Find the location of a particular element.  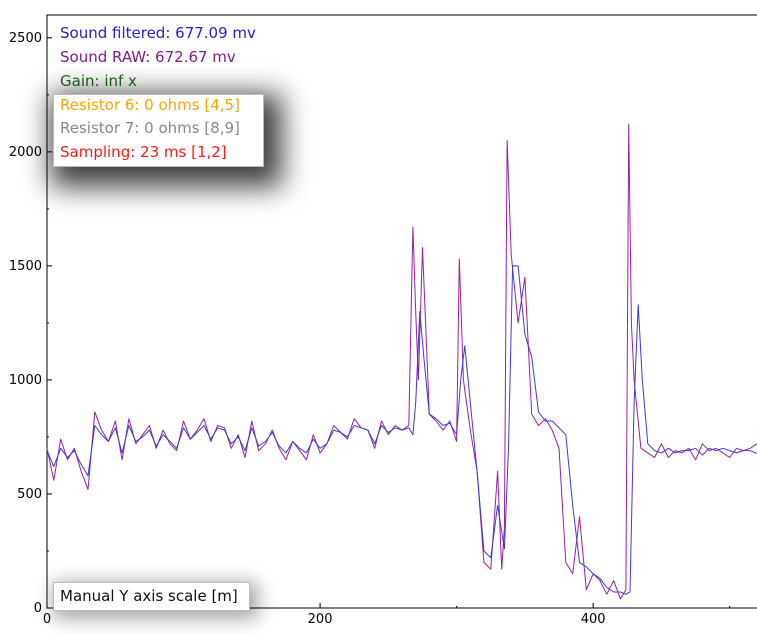

sampling-value: 23 ms [1,2] is located at coordinates (183, 152).